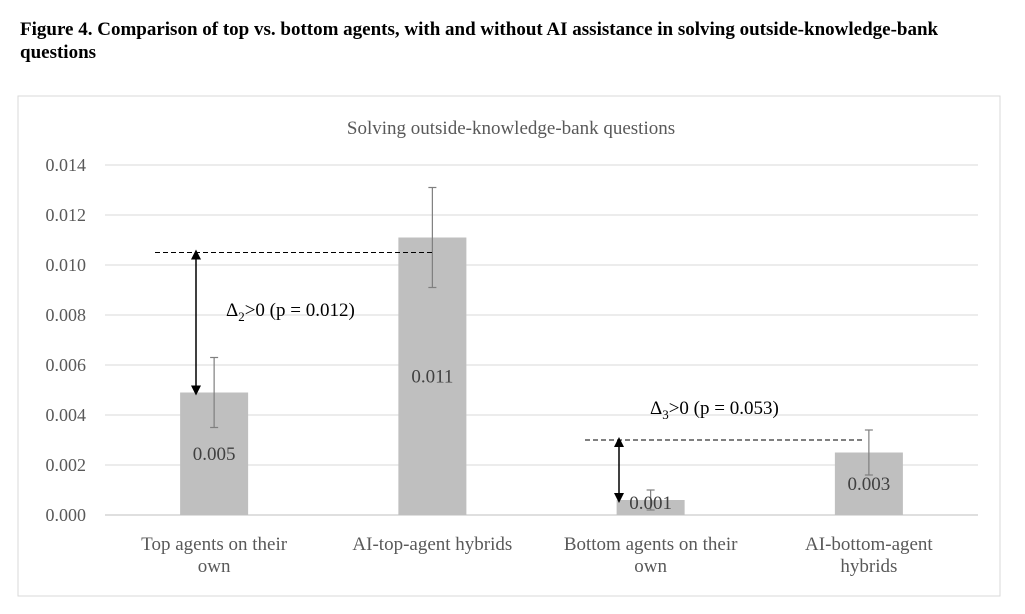 This screenshot has height=614, width=1025. Describe the element at coordinates (66, 340) in the screenshot. I see `y-axis-ticks: 0.000 0.002 0.004 0.006 0.008 0.010 0.012 0.014` at that location.